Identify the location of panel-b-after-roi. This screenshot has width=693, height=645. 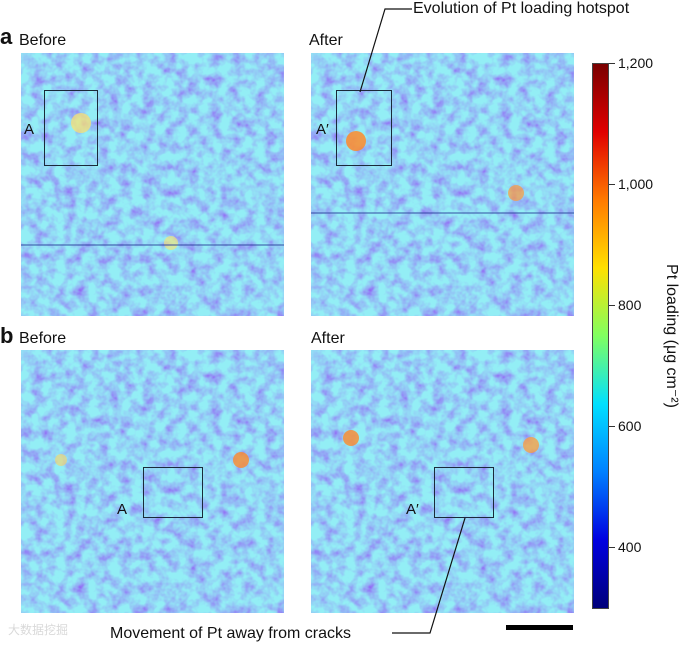
(464, 492).